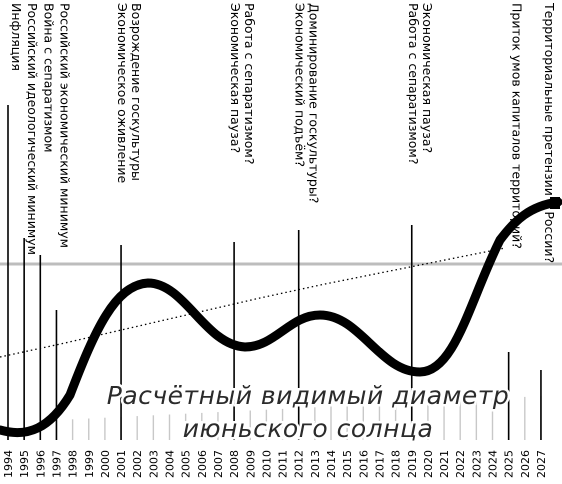  What do you see at coordinates (347, 464) in the screenshot?
I see `year-label: 2015` at bounding box center [347, 464].